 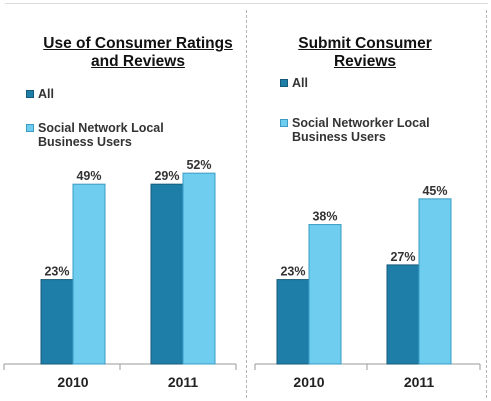 I want to click on legend-item-all-right: All, so click(x=294, y=83).